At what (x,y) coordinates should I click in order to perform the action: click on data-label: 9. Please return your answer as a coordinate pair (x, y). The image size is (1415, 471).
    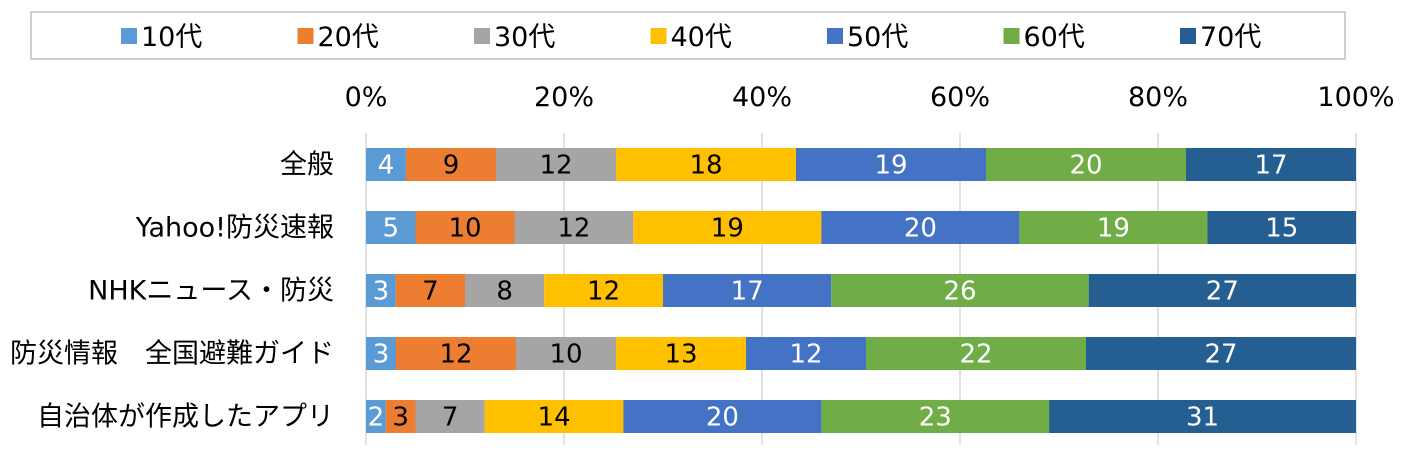
    Looking at the image, I should click on (451, 166).